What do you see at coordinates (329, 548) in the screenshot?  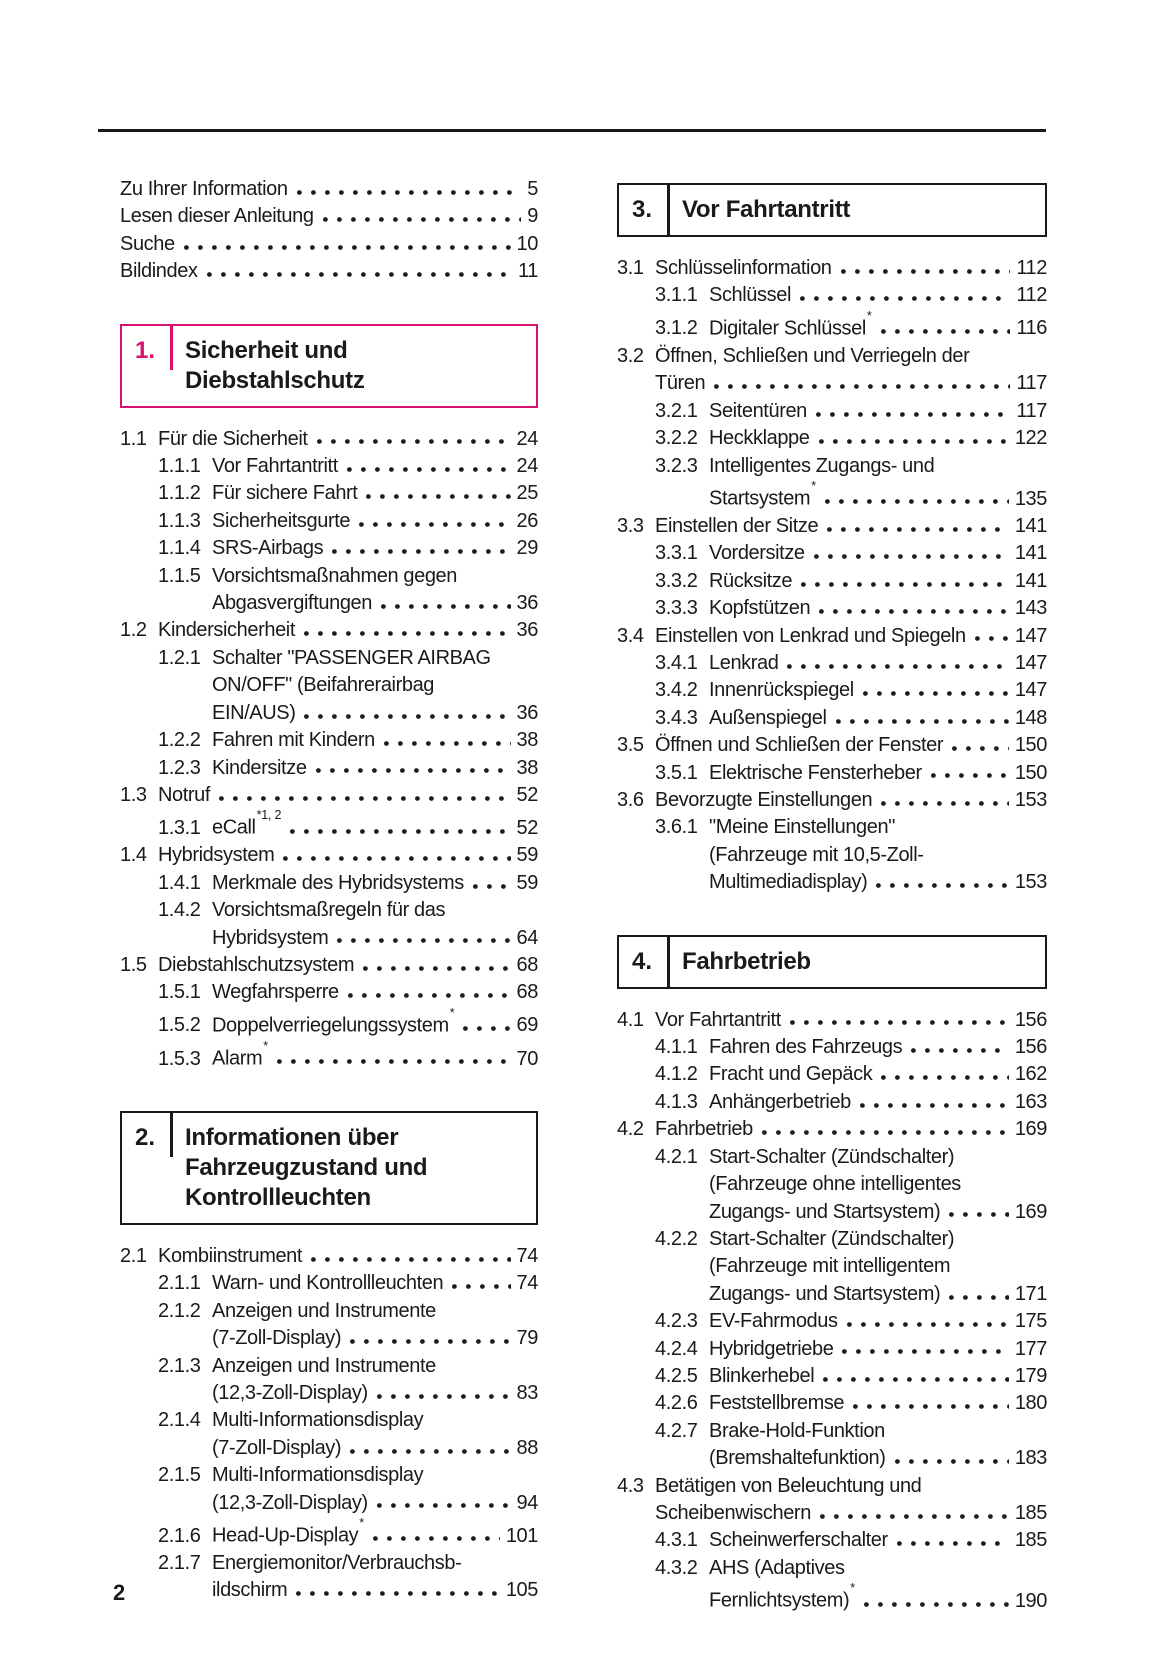 I see `toc-entry-line: 1.1.4 SRS-Airbags 29` at bounding box center [329, 548].